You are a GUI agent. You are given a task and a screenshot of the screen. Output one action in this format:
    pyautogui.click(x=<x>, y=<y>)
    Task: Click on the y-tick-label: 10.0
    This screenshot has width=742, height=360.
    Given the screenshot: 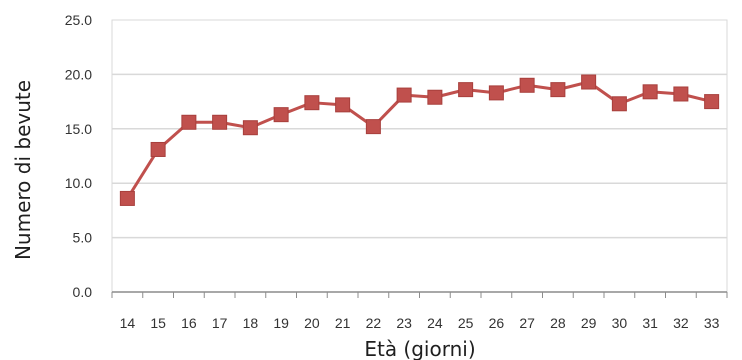 What is the action you would take?
    pyautogui.click(x=78, y=183)
    